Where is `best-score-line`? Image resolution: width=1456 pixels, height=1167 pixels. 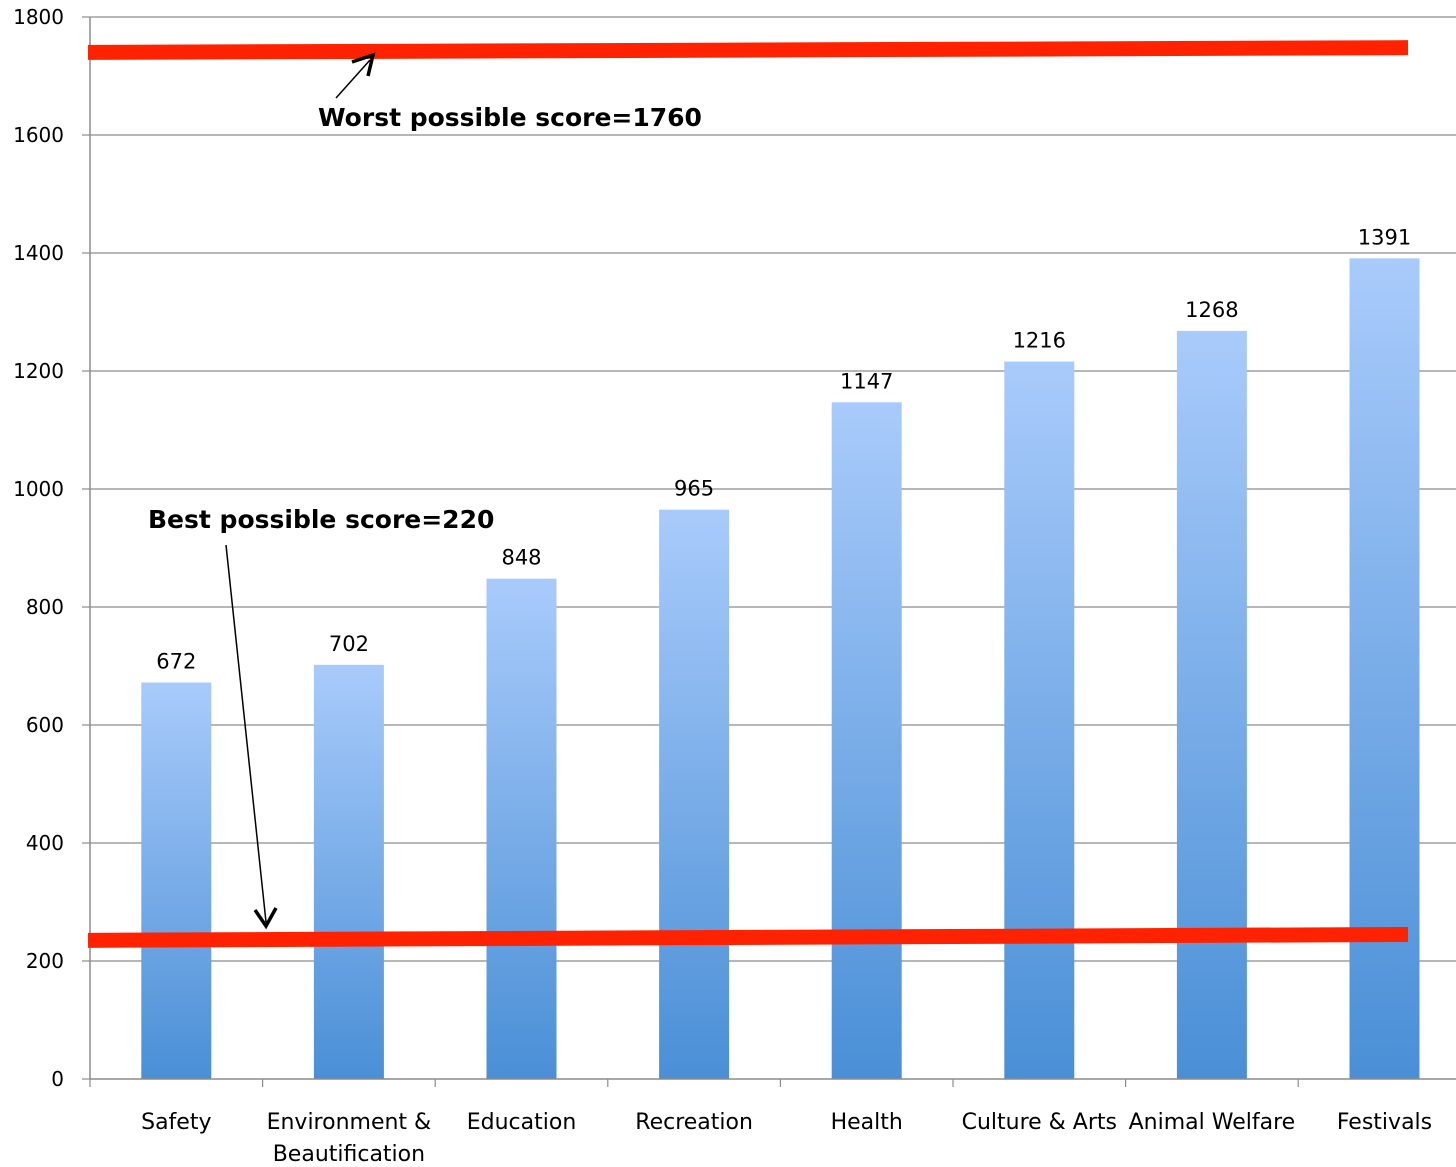 best-score-line is located at coordinates (748, 937).